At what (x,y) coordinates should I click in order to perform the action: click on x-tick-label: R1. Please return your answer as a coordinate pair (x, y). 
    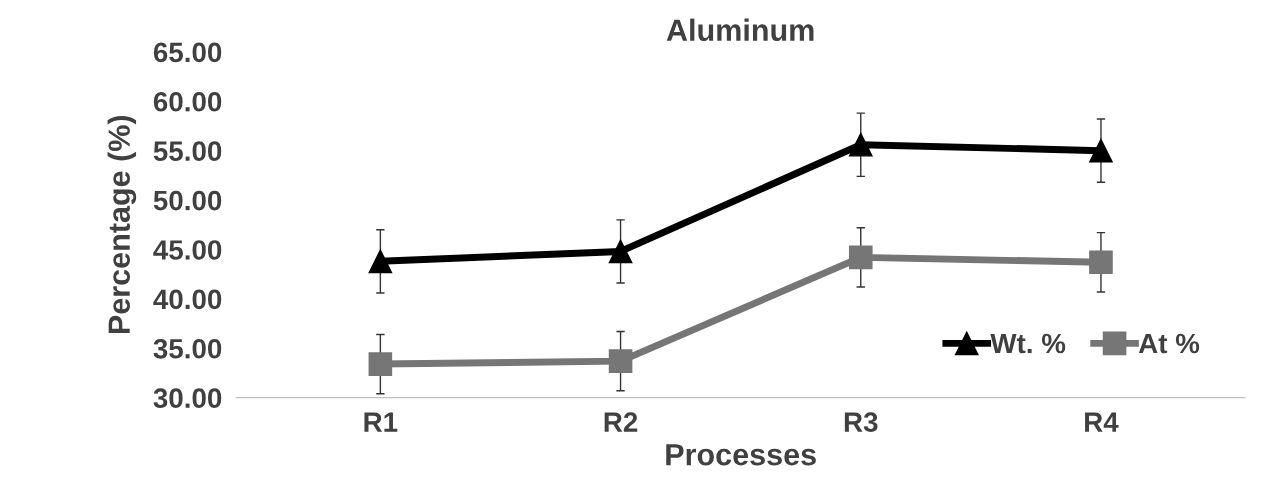
    Looking at the image, I should click on (381, 422).